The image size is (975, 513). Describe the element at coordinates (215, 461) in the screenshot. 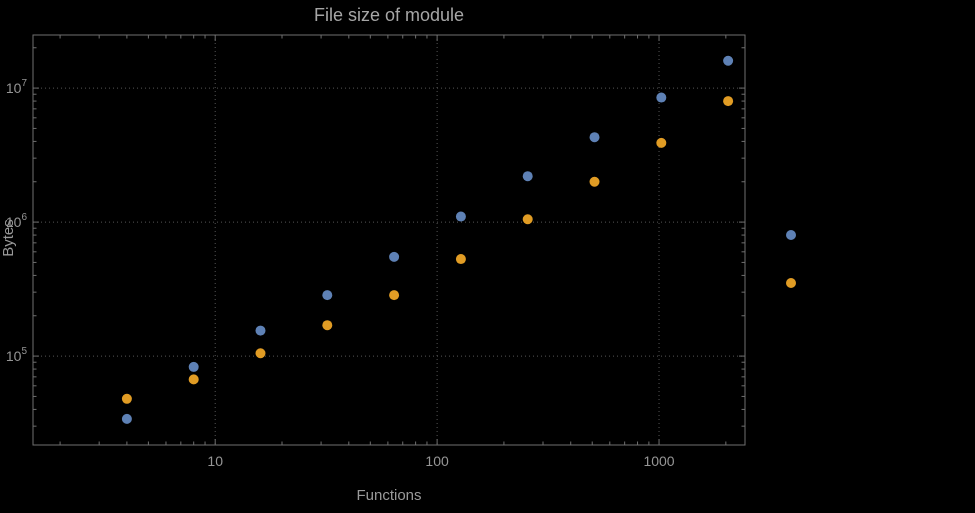

I see `x-tick-label: 10` at that location.